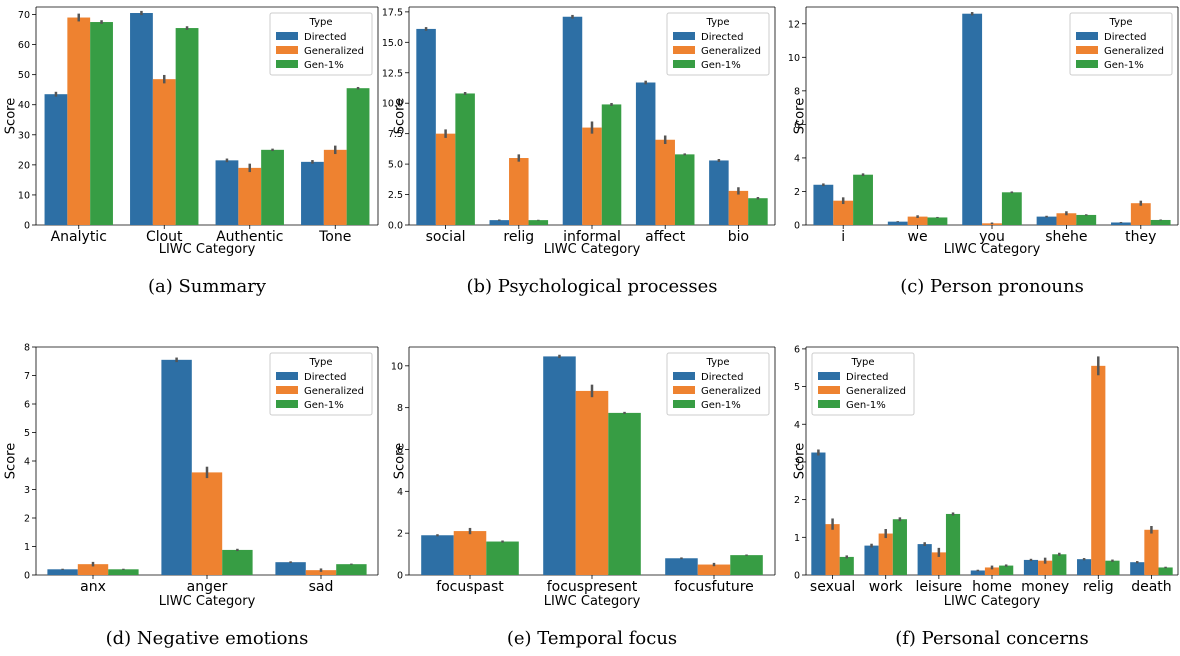 The width and height of the screenshot is (1180, 656). I want to click on x-tick-label: focuspast, so click(470, 587).